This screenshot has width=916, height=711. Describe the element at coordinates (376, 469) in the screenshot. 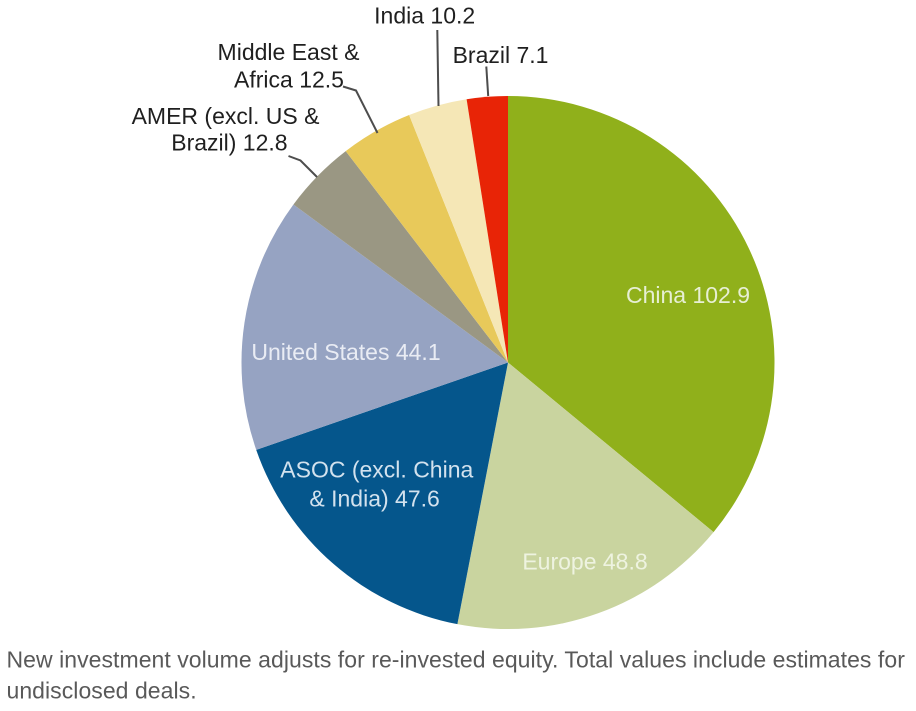

I see `svg-text: ASOC (excl. China` at that location.